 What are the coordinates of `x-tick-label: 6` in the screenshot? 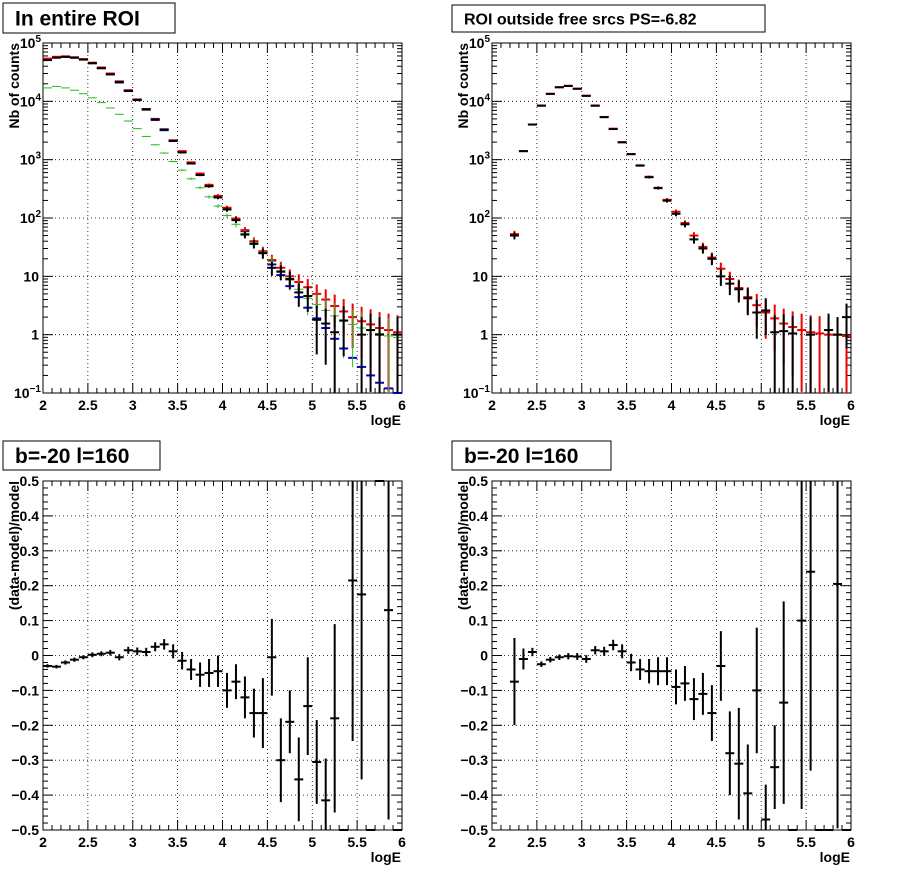 It's located at (402, 405).